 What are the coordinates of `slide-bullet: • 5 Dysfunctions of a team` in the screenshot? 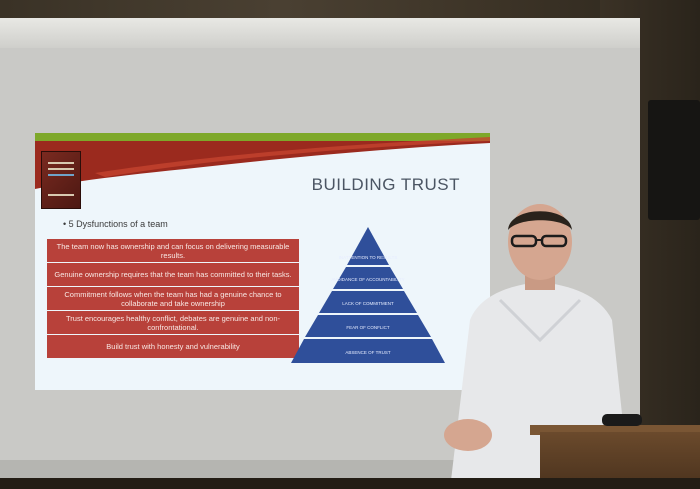 It's located at (115, 224).